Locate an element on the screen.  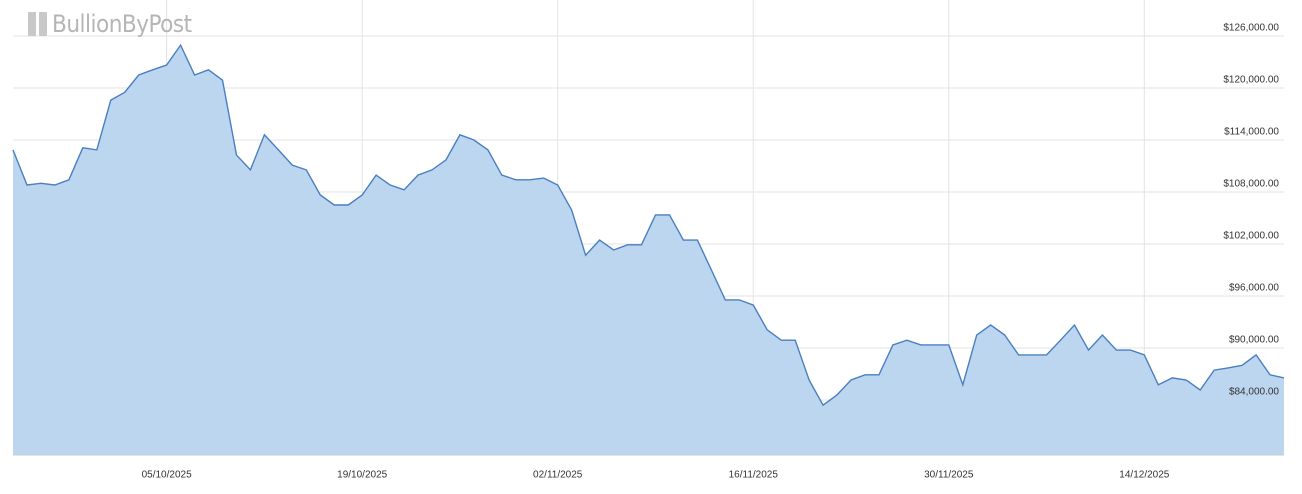
y-tick-label: $96,000.00 is located at coordinates (1254, 288).